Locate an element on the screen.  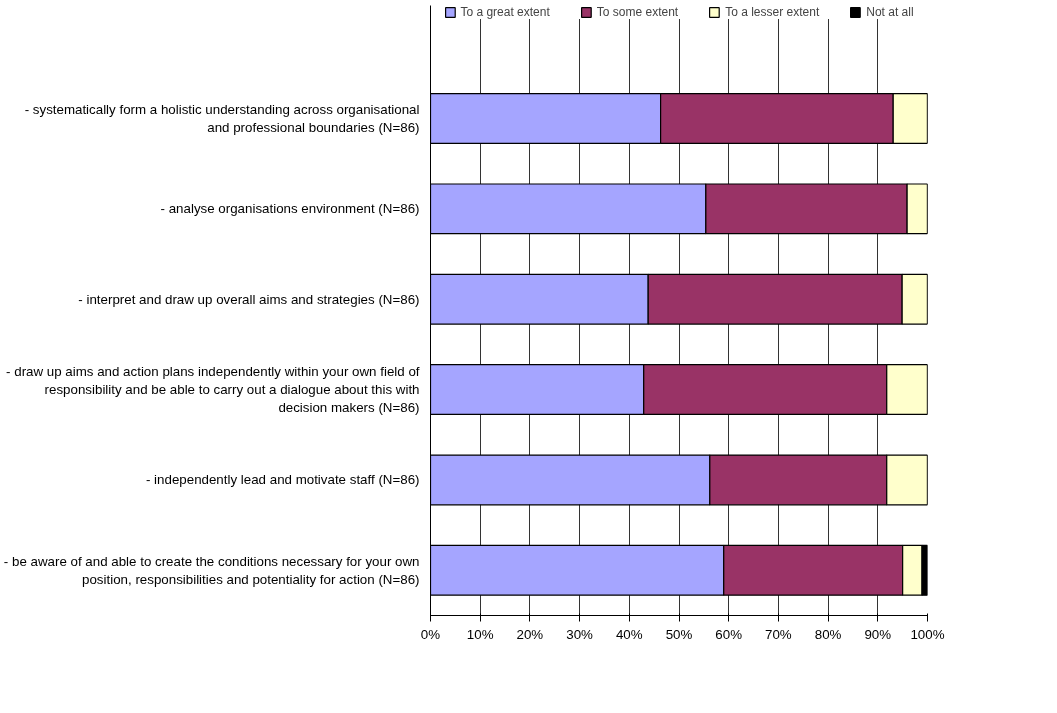
x-tick-label: 70% is located at coordinates (778, 634).